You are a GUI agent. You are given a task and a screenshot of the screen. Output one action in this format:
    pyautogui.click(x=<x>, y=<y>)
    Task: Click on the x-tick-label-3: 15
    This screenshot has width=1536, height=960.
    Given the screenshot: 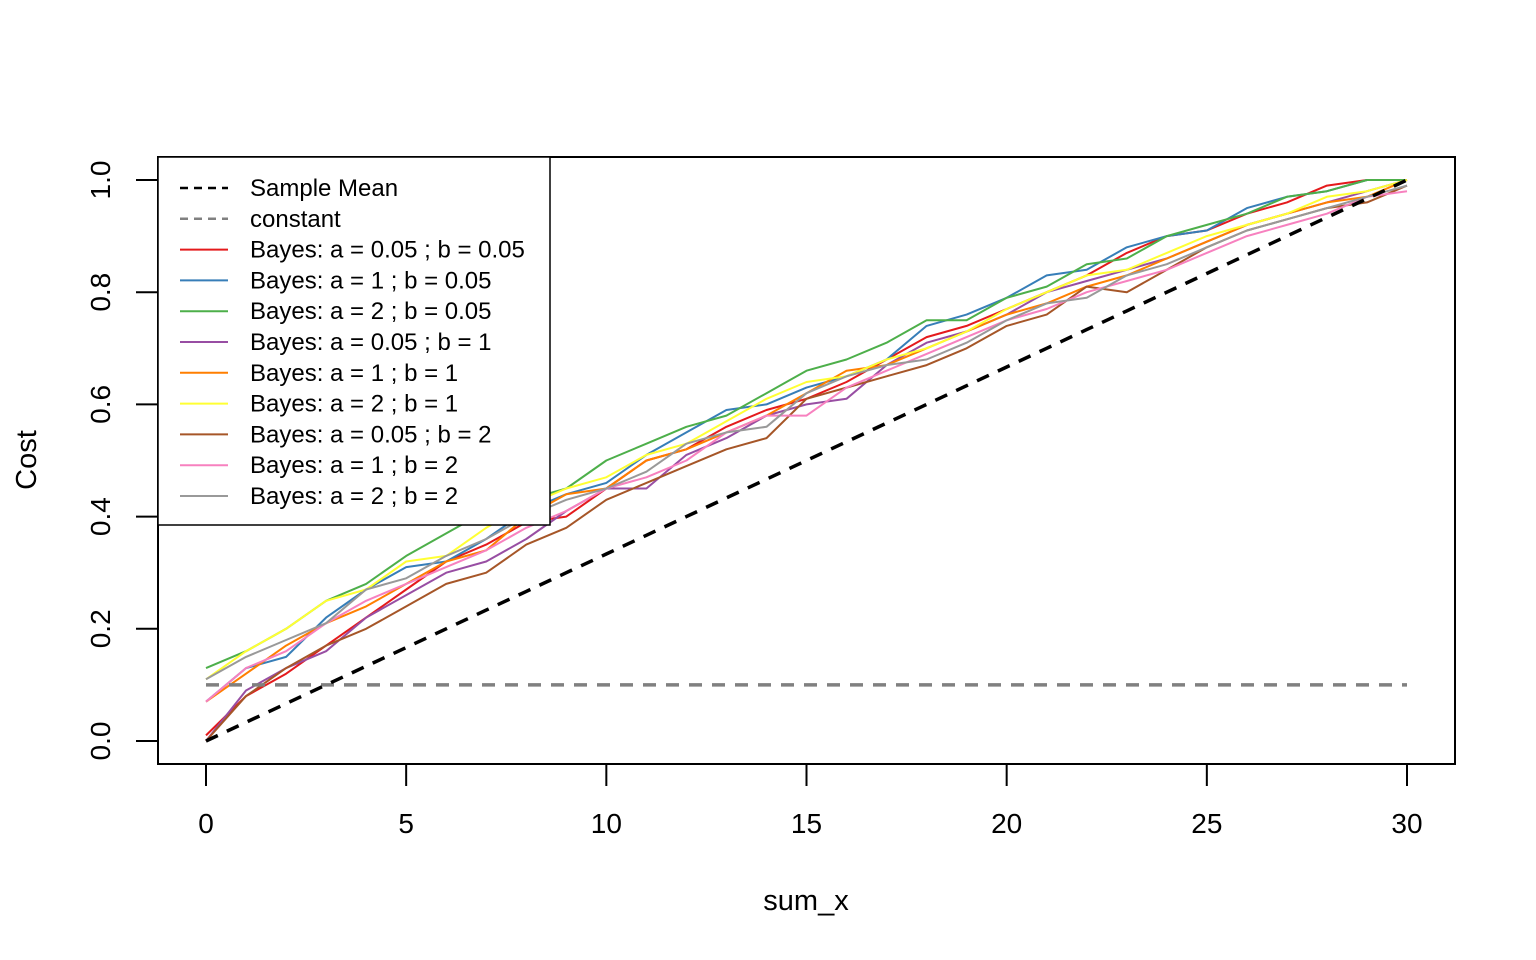 What is the action you would take?
    pyautogui.click(x=806, y=823)
    